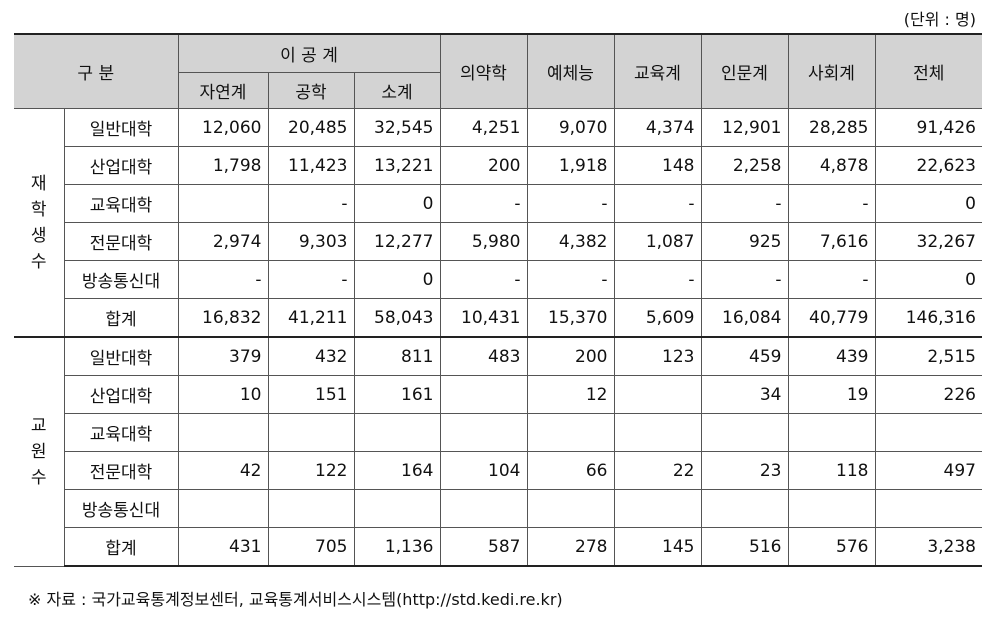 This screenshot has width=996, height=623. What do you see at coordinates (939, 19) in the screenshot?
I see `unit-note: (단위 : 명)` at bounding box center [939, 19].